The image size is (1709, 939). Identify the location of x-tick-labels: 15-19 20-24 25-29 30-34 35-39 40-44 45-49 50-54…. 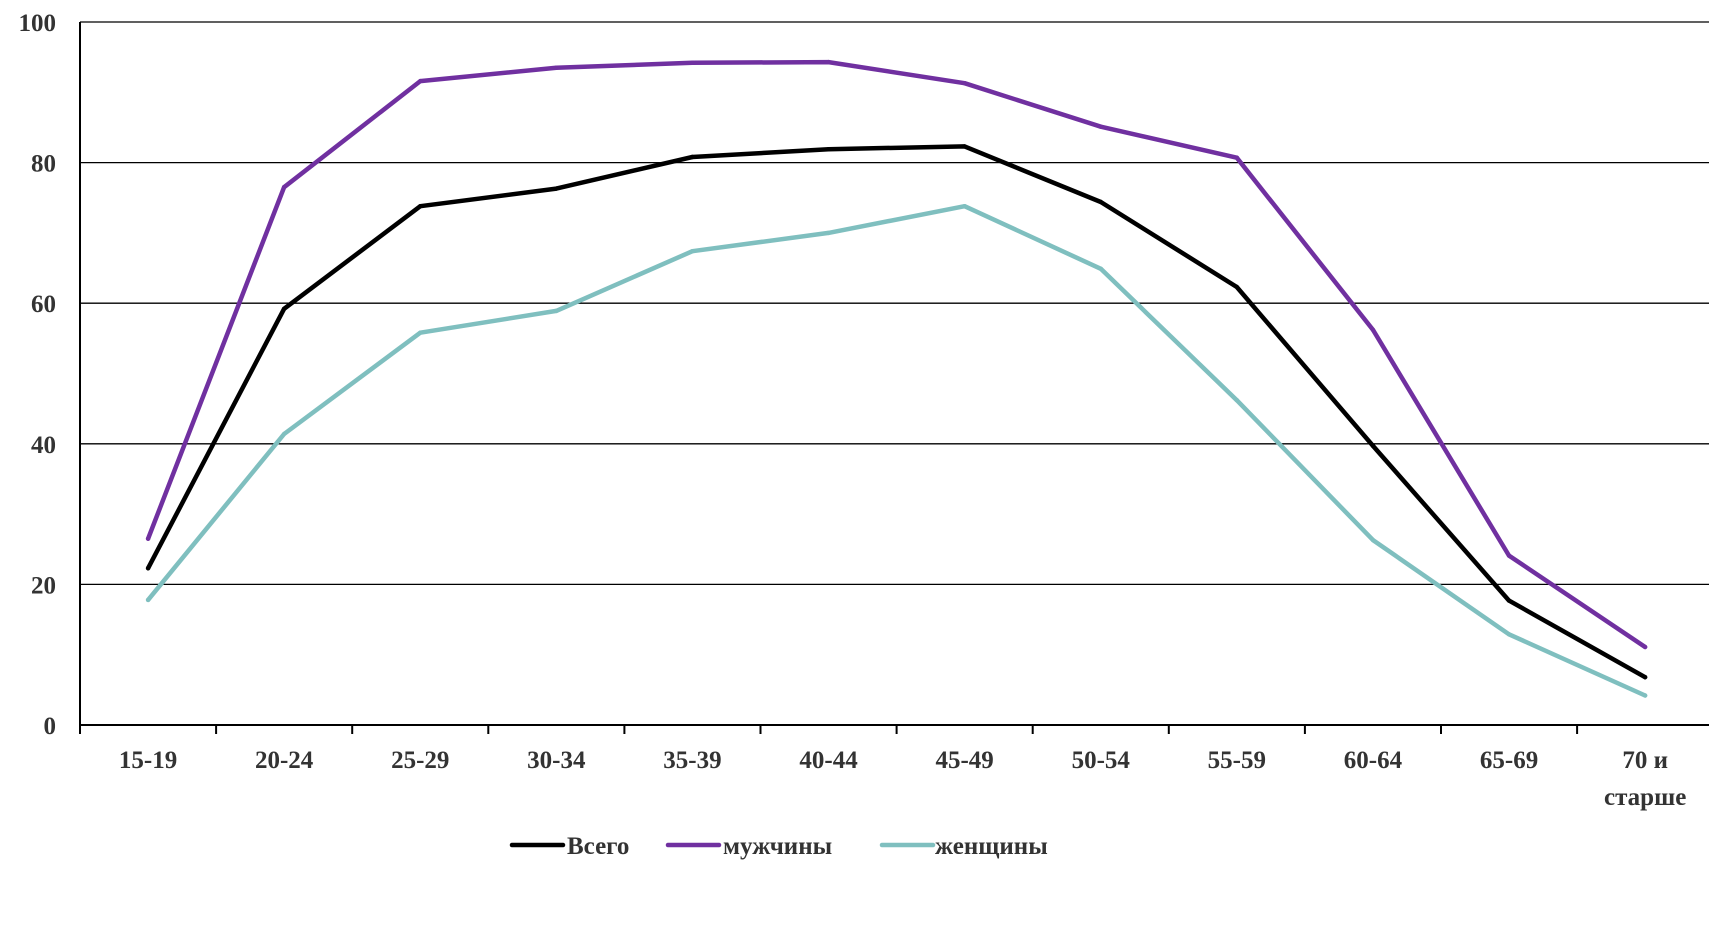
(902, 779).